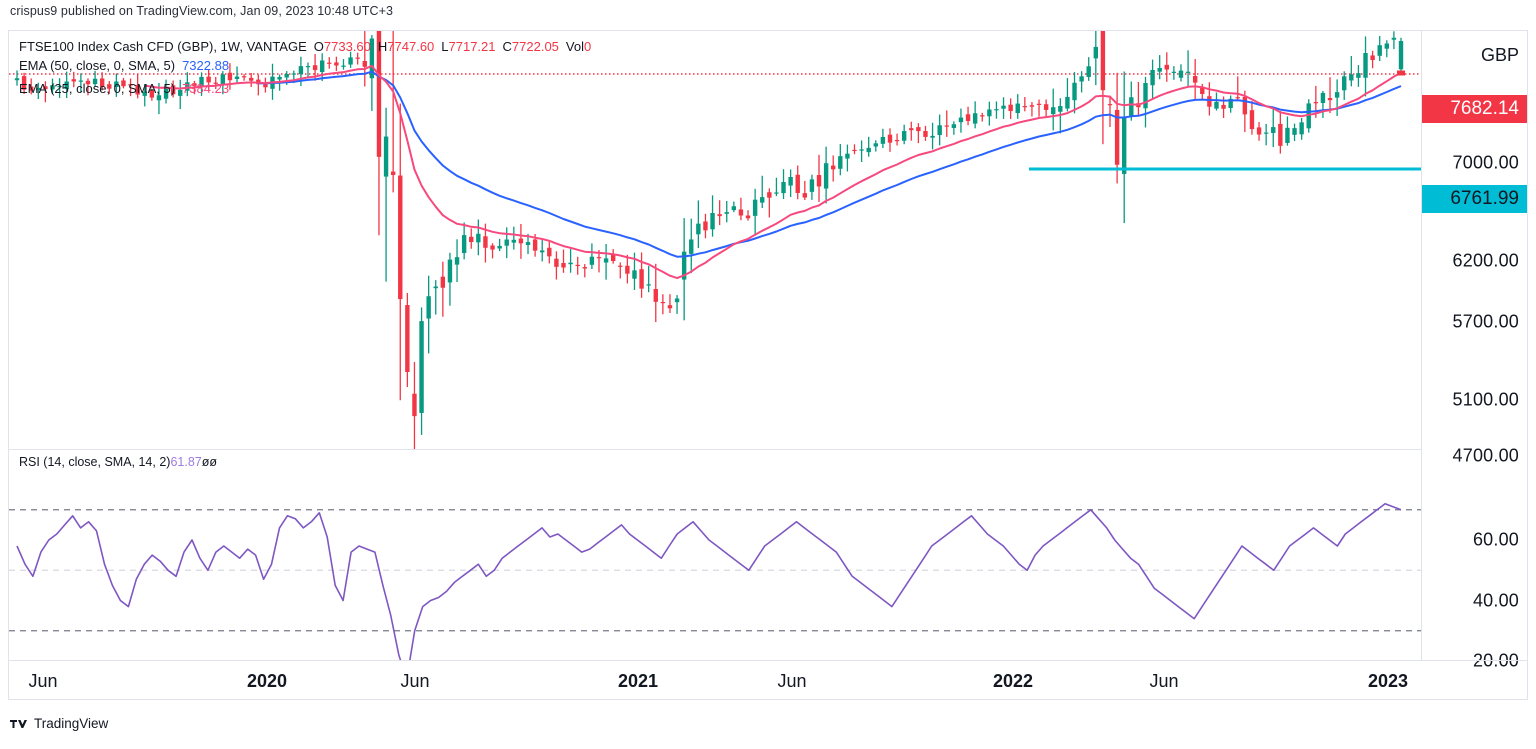 The height and width of the screenshot is (749, 1536). Describe the element at coordinates (347, 46) in the screenshot. I see `ohlc-o-value: 7733.60` at that location.